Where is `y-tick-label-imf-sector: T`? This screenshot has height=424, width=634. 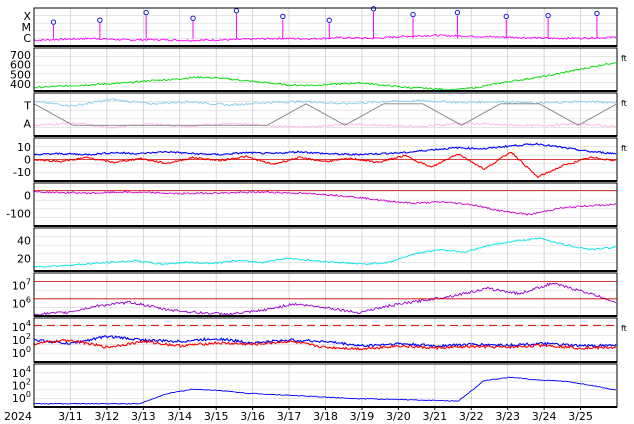
y-tick-label-imf-sector: T is located at coordinates (27, 106).